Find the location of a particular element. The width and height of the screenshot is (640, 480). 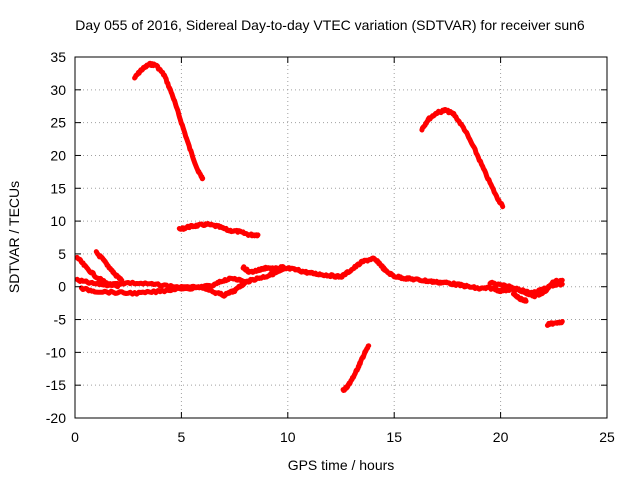

x-tick-label: 0 is located at coordinates (75, 437).